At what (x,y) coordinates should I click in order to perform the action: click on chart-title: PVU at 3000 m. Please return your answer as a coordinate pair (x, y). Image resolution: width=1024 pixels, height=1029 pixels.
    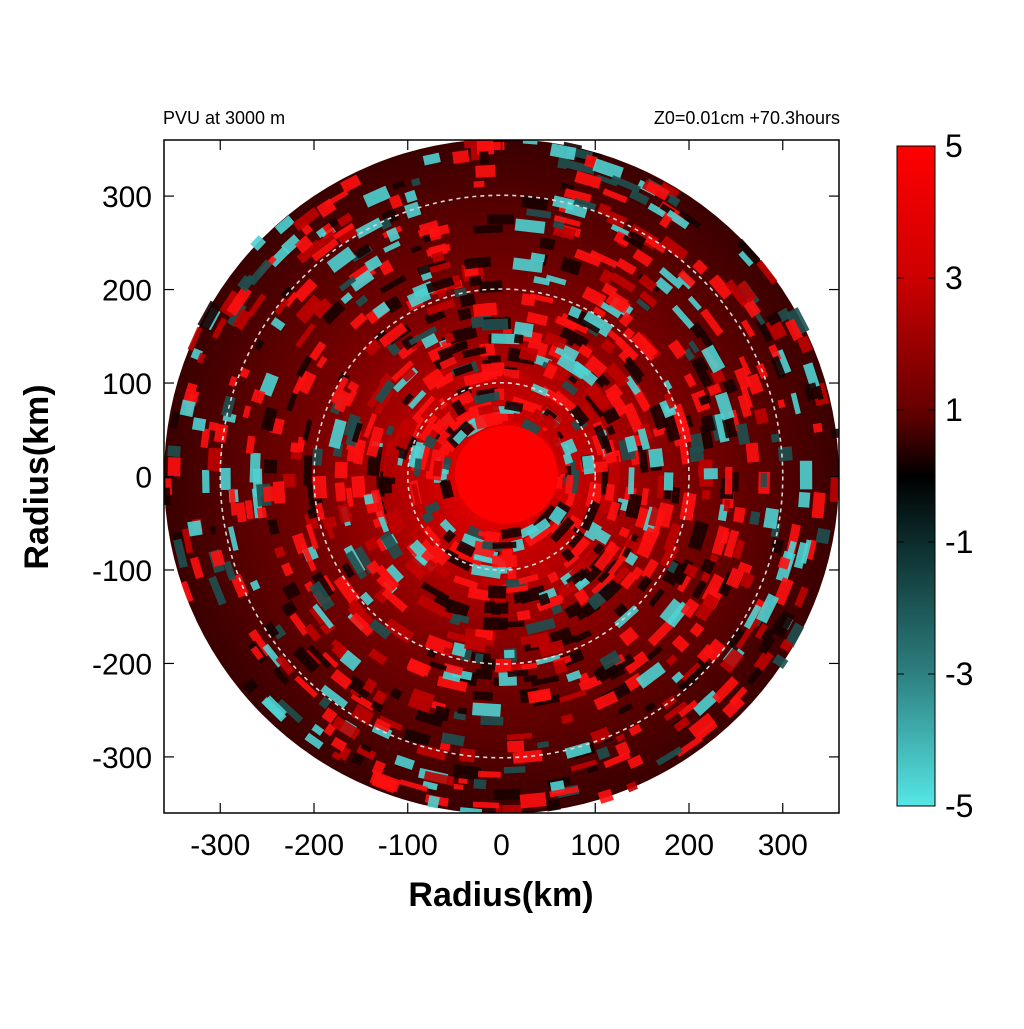
    Looking at the image, I should click on (224, 118).